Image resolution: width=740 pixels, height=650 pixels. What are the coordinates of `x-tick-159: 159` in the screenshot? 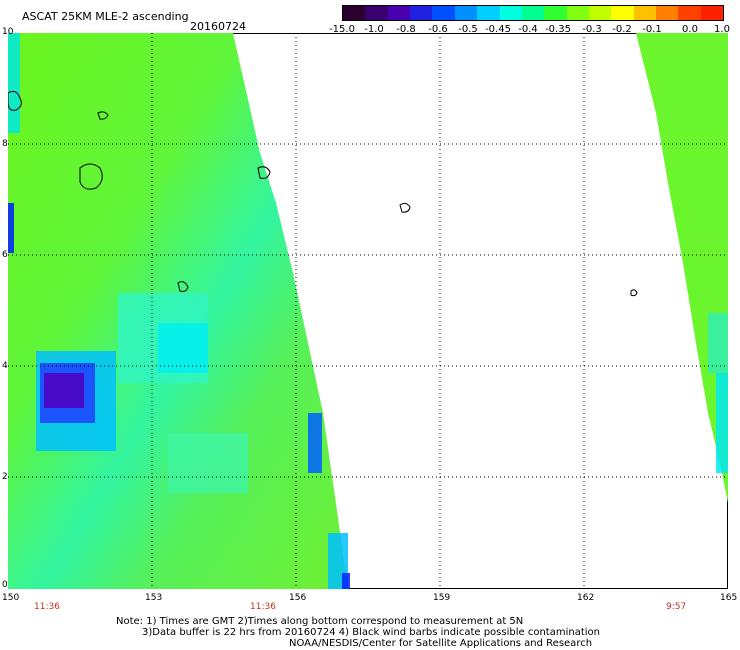 It's located at (442, 598).